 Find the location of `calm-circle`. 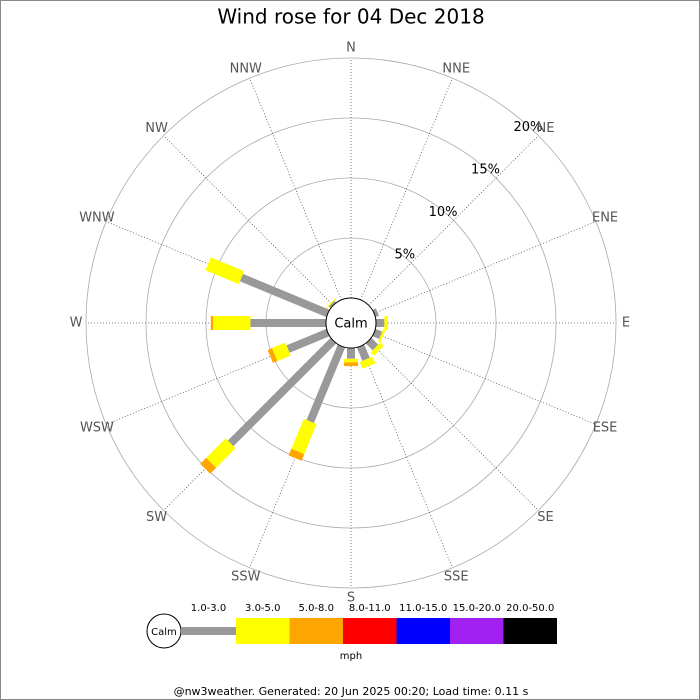

calm-circle is located at coordinates (351, 323).